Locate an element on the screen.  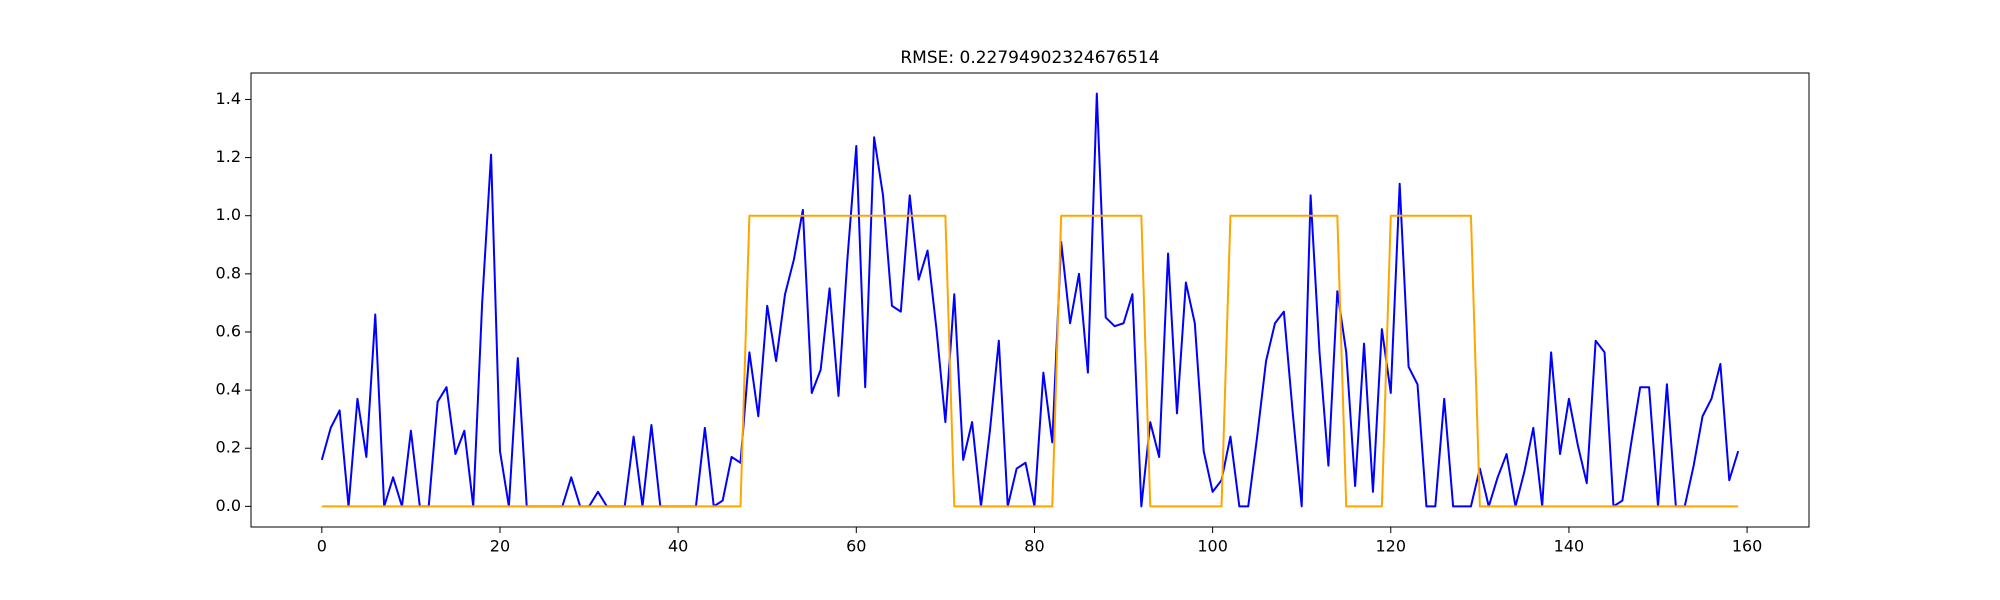
y-tick-label: 0.2 is located at coordinates (228, 447).